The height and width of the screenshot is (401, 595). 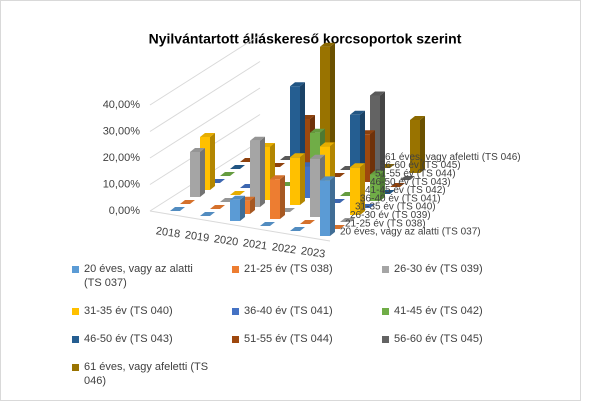 I want to click on axis-line, so click(x=240, y=226).